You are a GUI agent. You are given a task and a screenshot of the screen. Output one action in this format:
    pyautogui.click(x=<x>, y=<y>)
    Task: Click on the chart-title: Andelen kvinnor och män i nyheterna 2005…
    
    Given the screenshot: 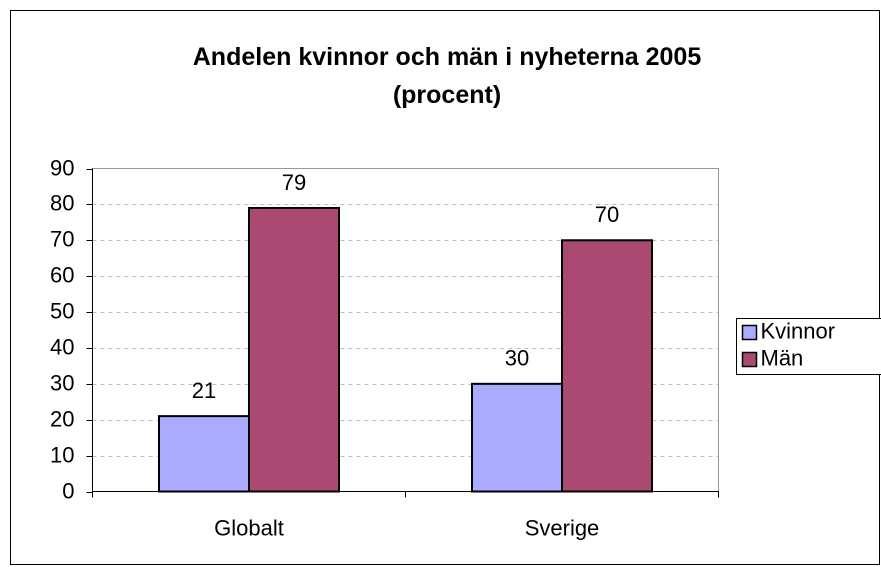 What is the action you would take?
    pyautogui.click(x=447, y=76)
    